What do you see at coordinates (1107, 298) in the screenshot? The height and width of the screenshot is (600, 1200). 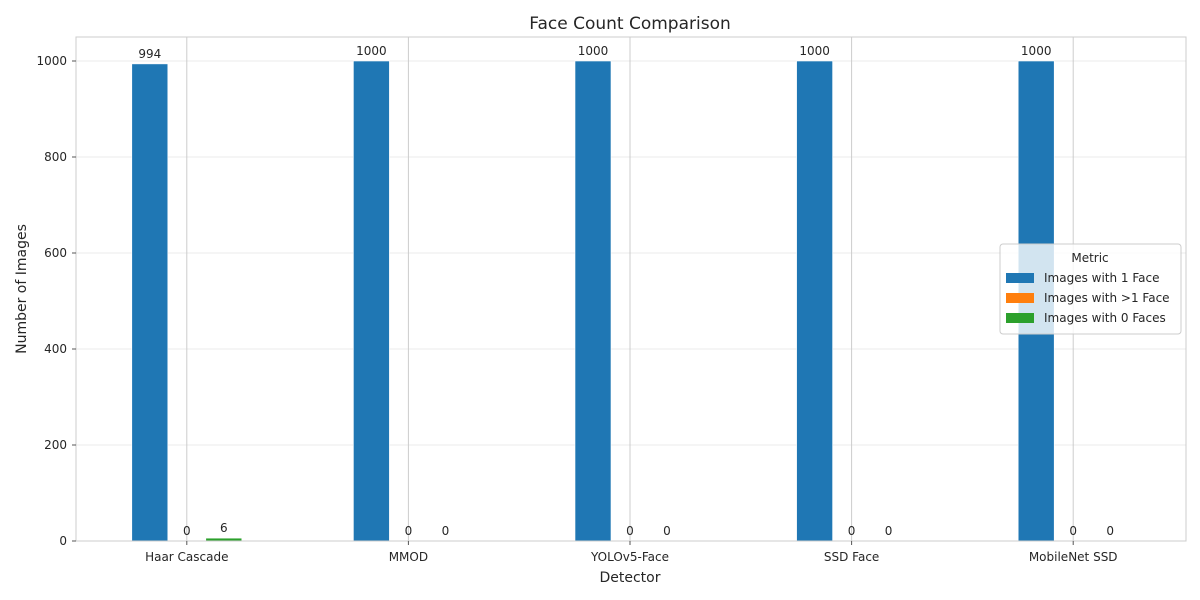 I see `legend-entry-label: Images with >1 Face` at bounding box center [1107, 298].